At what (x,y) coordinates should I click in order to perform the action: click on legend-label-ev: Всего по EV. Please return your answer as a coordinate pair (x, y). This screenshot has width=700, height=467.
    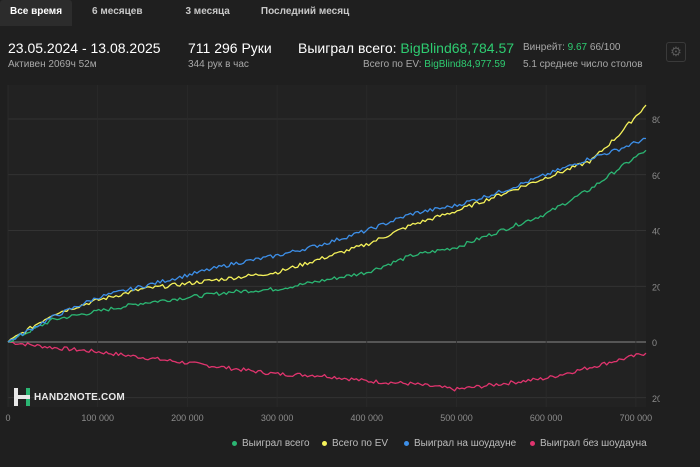
    Looking at the image, I should click on (360, 443).